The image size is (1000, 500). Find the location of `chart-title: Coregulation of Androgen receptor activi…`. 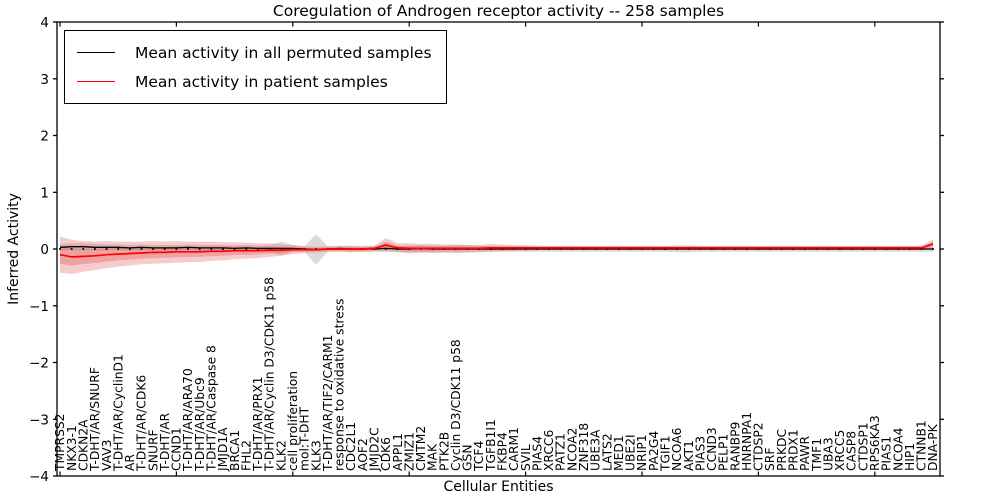

chart-title: Coregulation of Androgen receptor activi… is located at coordinates (498, 11).